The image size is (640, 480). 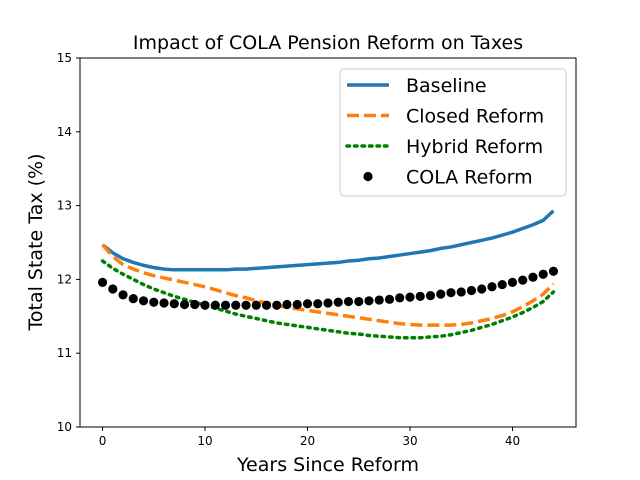 I want to click on series-line-hybrid-reform, so click(x=328, y=299).